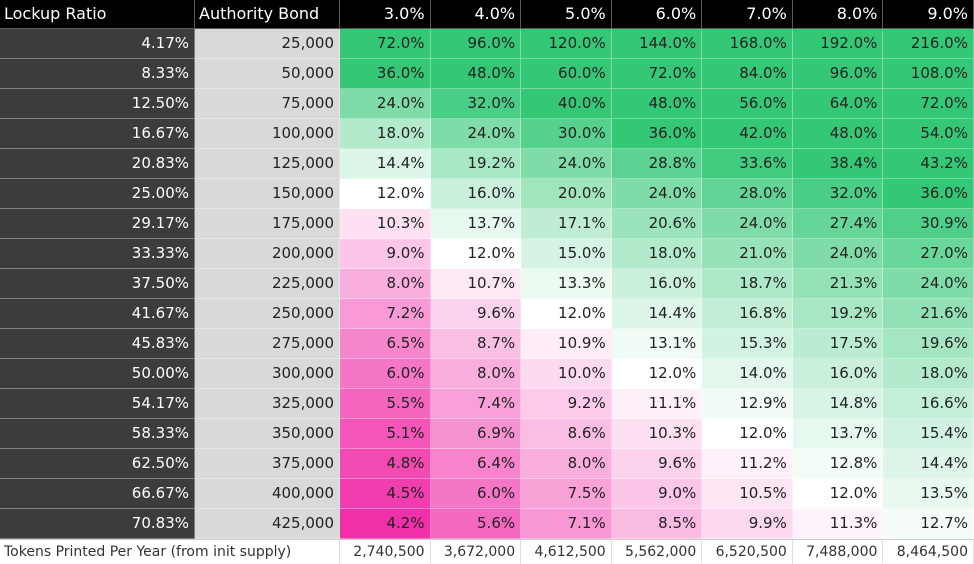 This screenshot has height=564, width=974. What do you see at coordinates (97, 224) in the screenshot?
I see `lockup-ratio: 29.17%` at bounding box center [97, 224].